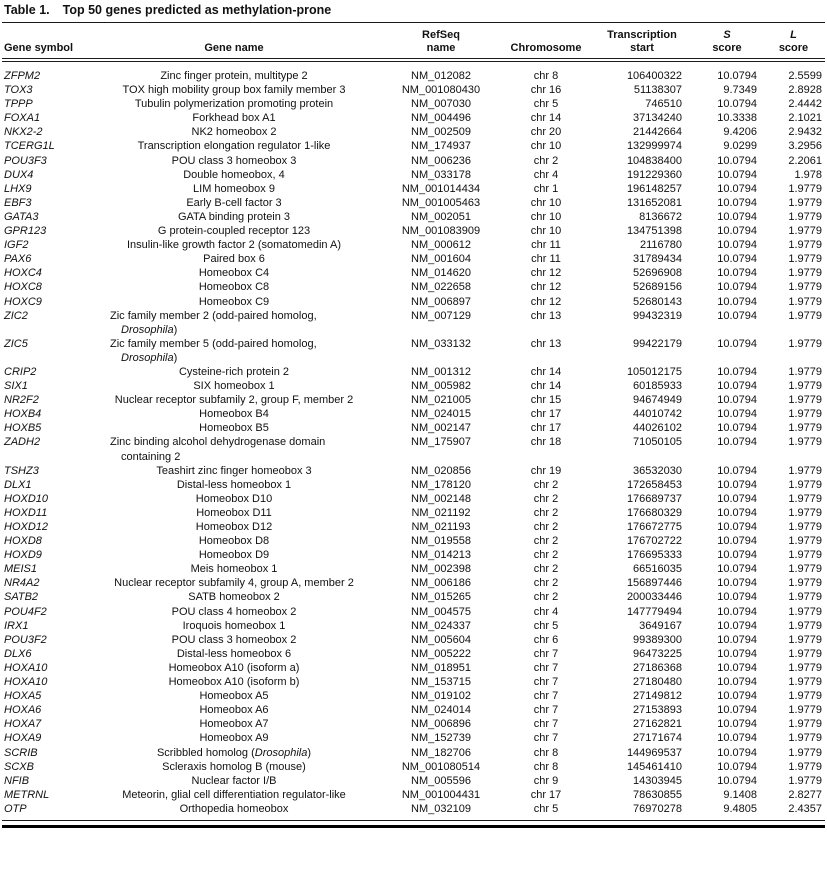 This screenshot has width=827, height=869. Describe the element at coordinates (18, 484) in the screenshot. I see `gene-symbol-cell: DLX1` at that location.